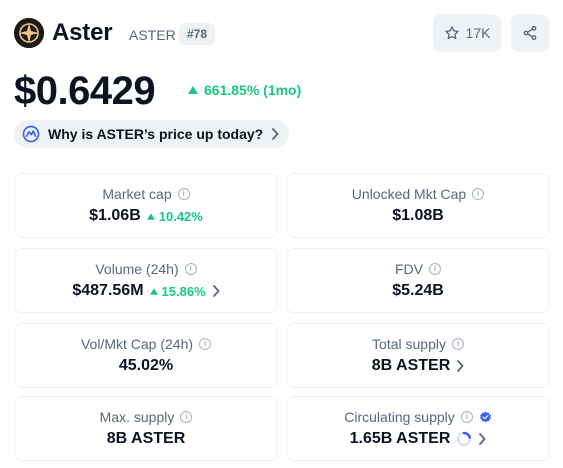  I want to click on circulating-supply-value: 1.65B ASTER, so click(400, 438).